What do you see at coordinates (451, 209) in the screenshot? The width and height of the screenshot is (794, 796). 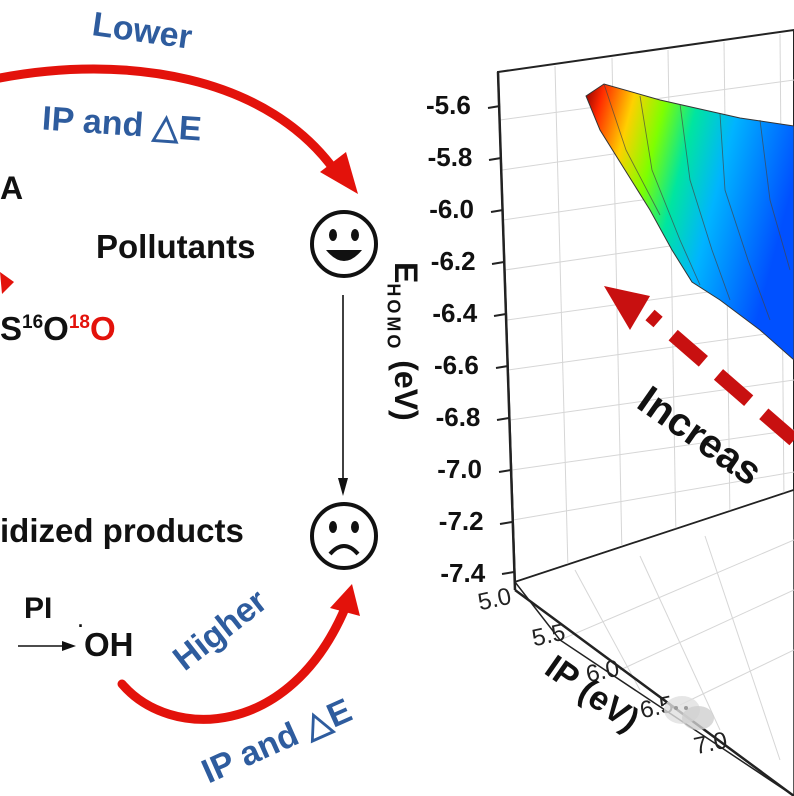 I see `z-tick-label: -6.0` at bounding box center [451, 209].